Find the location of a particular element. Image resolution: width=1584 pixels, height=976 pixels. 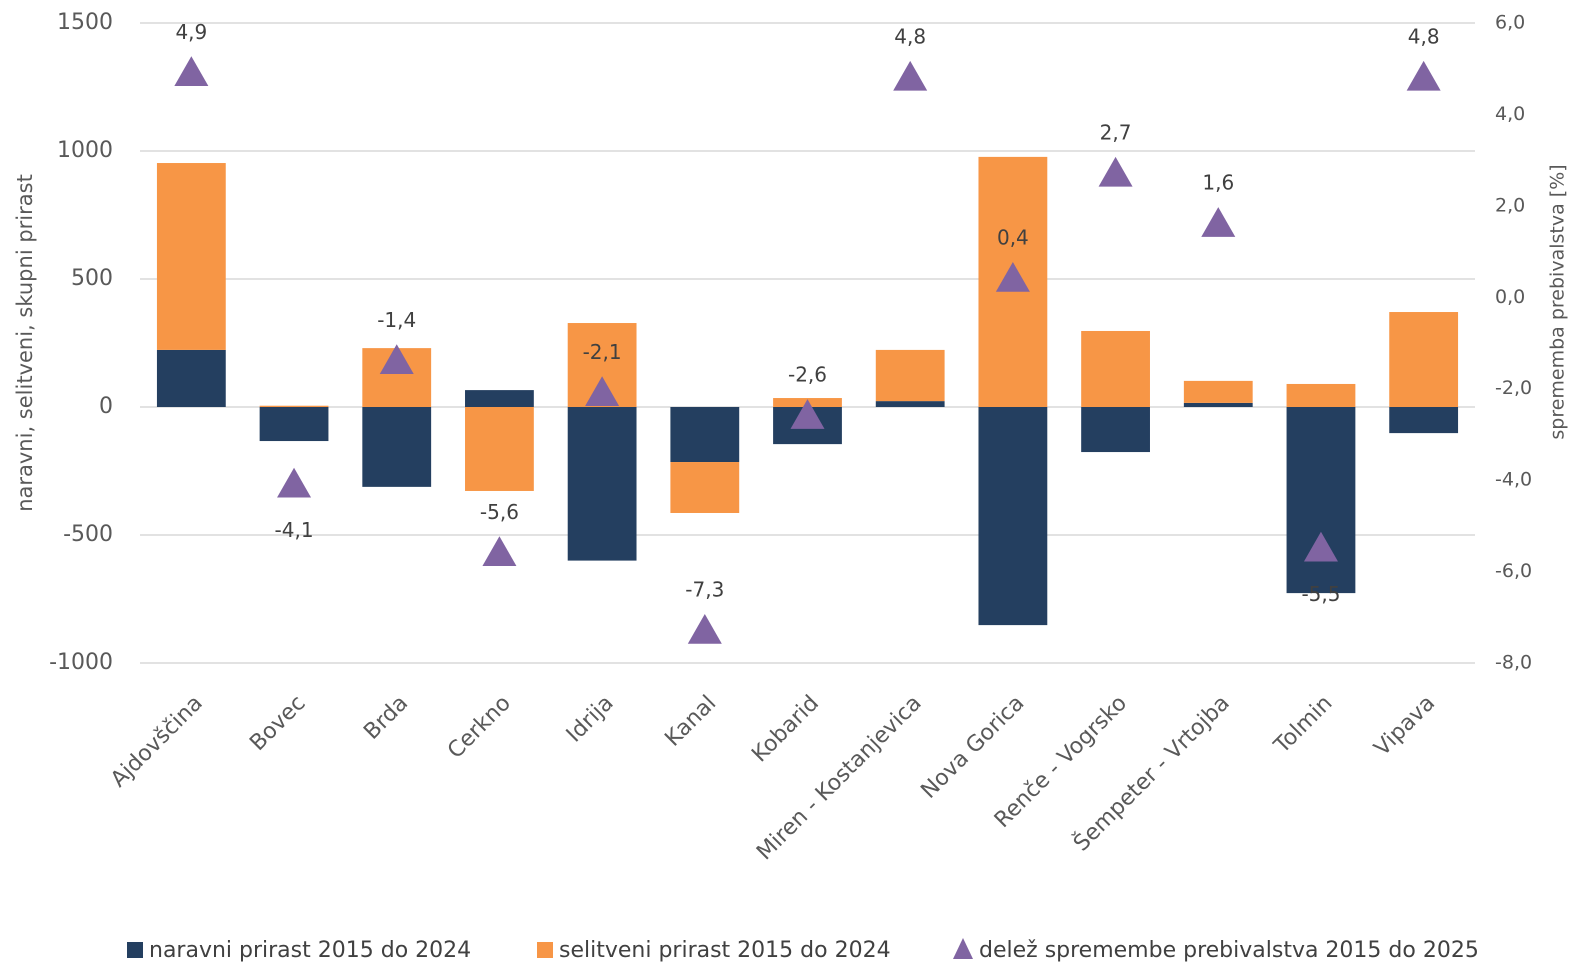

data-label: -2,6 is located at coordinates (807, 375).